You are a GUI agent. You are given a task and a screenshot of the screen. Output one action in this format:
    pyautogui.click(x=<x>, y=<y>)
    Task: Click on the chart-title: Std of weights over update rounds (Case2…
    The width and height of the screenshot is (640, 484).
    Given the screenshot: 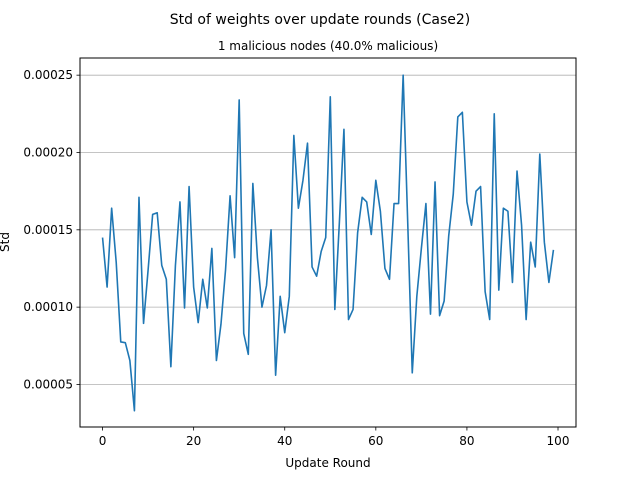 What is the action you would take?
    pyautogui.click(x=320, y=20)
    